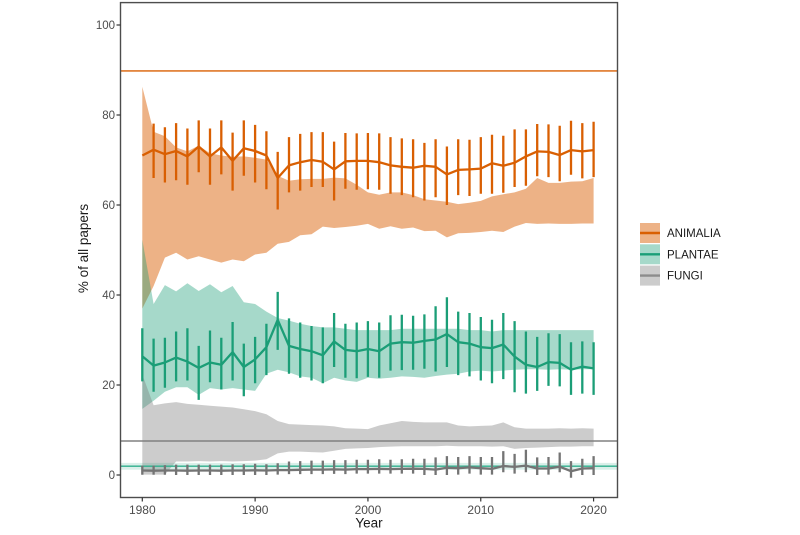  What do you see at coordinates (480, 510) in the screenshot?
I see `svg-text: 2010` at bounding box center [480, 510].